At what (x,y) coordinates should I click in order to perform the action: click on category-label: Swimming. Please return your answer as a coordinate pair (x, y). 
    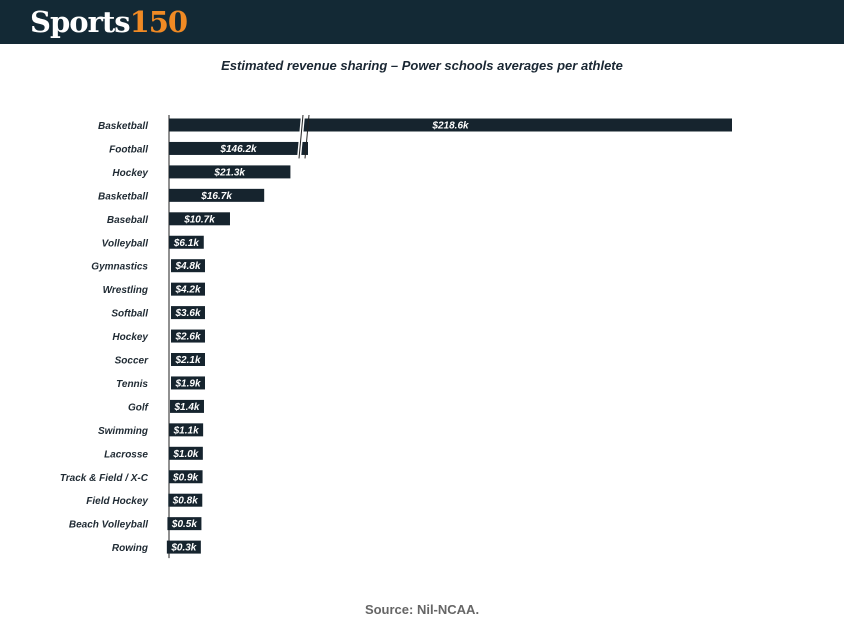
    Looking at the image, I should click on (123, 431).